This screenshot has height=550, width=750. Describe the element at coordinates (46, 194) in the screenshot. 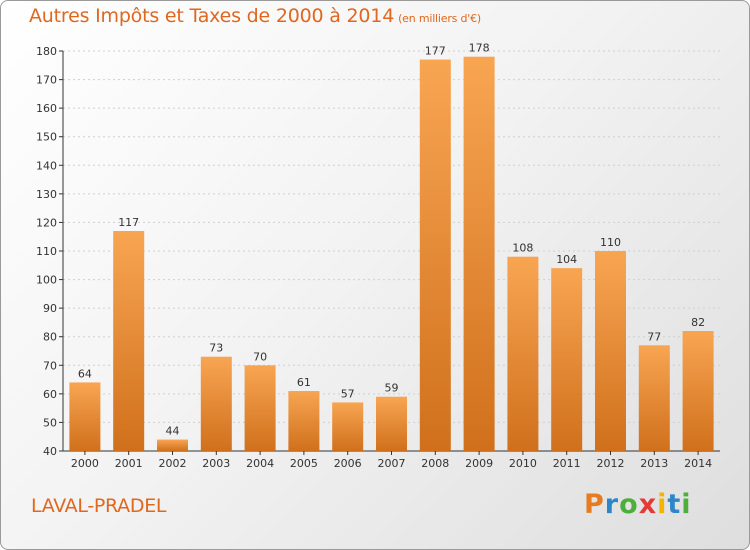

I see `y-tick-label: 130` at that location.